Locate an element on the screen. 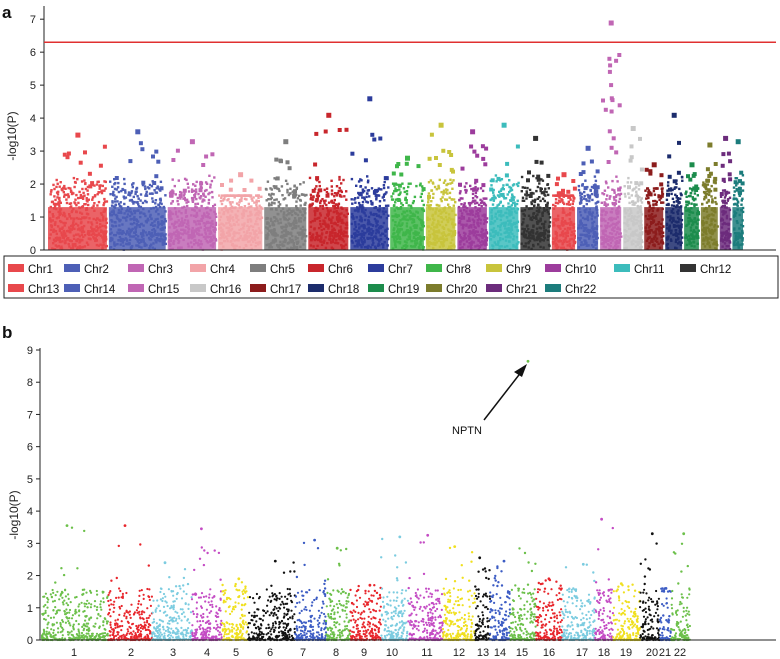  panel-a-chromosome-Chr9 is located at coordinates (441, 186).